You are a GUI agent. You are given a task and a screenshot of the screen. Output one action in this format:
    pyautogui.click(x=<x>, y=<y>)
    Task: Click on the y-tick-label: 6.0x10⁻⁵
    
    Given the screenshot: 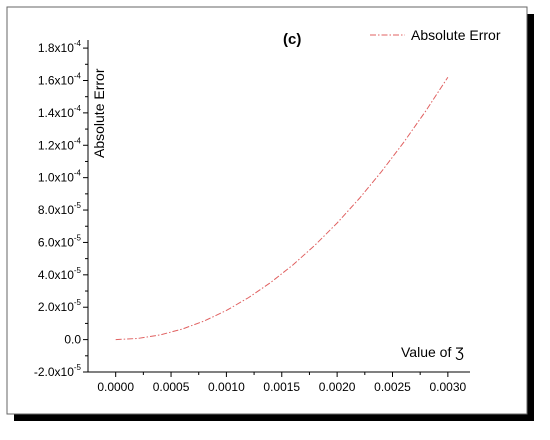 What is the action you would take?
    pyautogui.click(x=60, y=241)
    